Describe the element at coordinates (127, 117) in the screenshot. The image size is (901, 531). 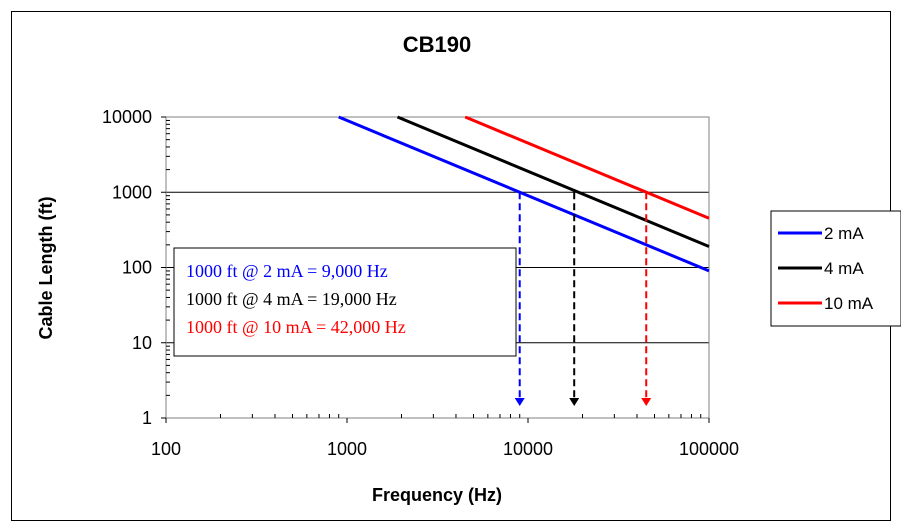
I see `y-tick-label-10000: 10000` at that location.